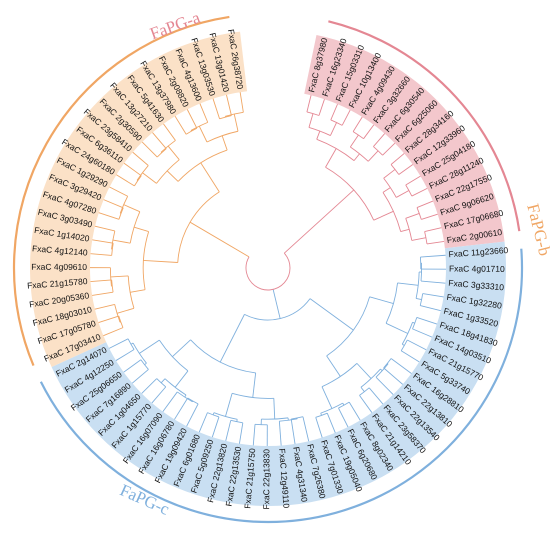  I want to click on leaf-label: FxaC 11g23660, so click(478, 252).